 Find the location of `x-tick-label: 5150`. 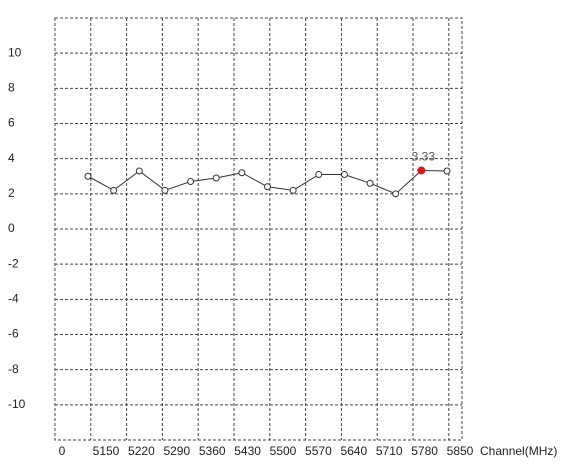

x-tick-label: 5150 is located at coordinates (106, 451).